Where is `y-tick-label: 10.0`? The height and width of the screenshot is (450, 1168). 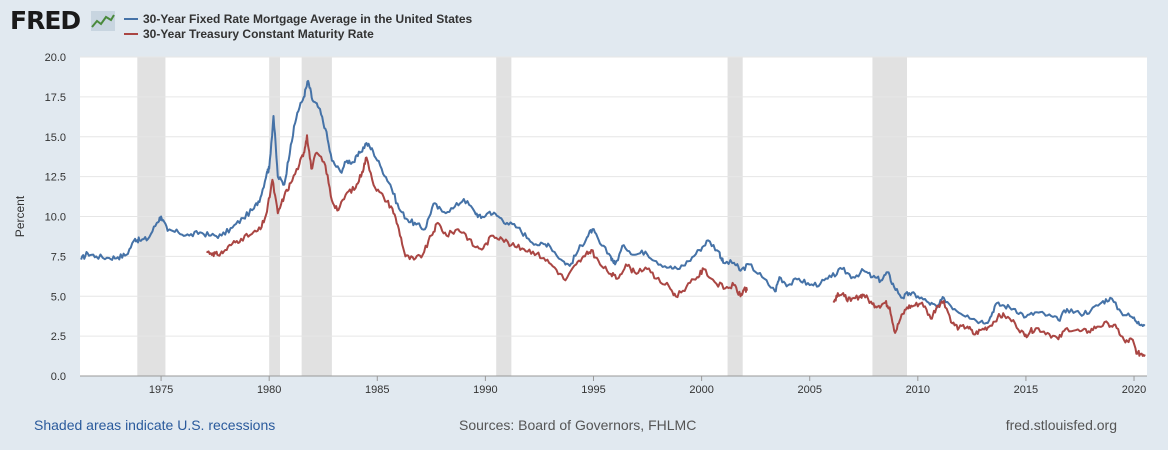 y-tick-label: 10.0 is located at coordinates (55, 218).